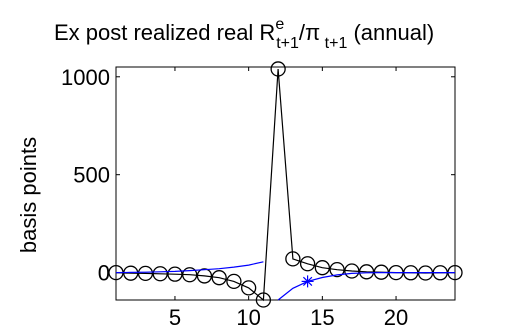 This screenshot has height=333, width=519. What do you see at coordinates (333, 43) in the screenshot?
I see `title-subscript-2: t+1` at bounding box center [333, 43].